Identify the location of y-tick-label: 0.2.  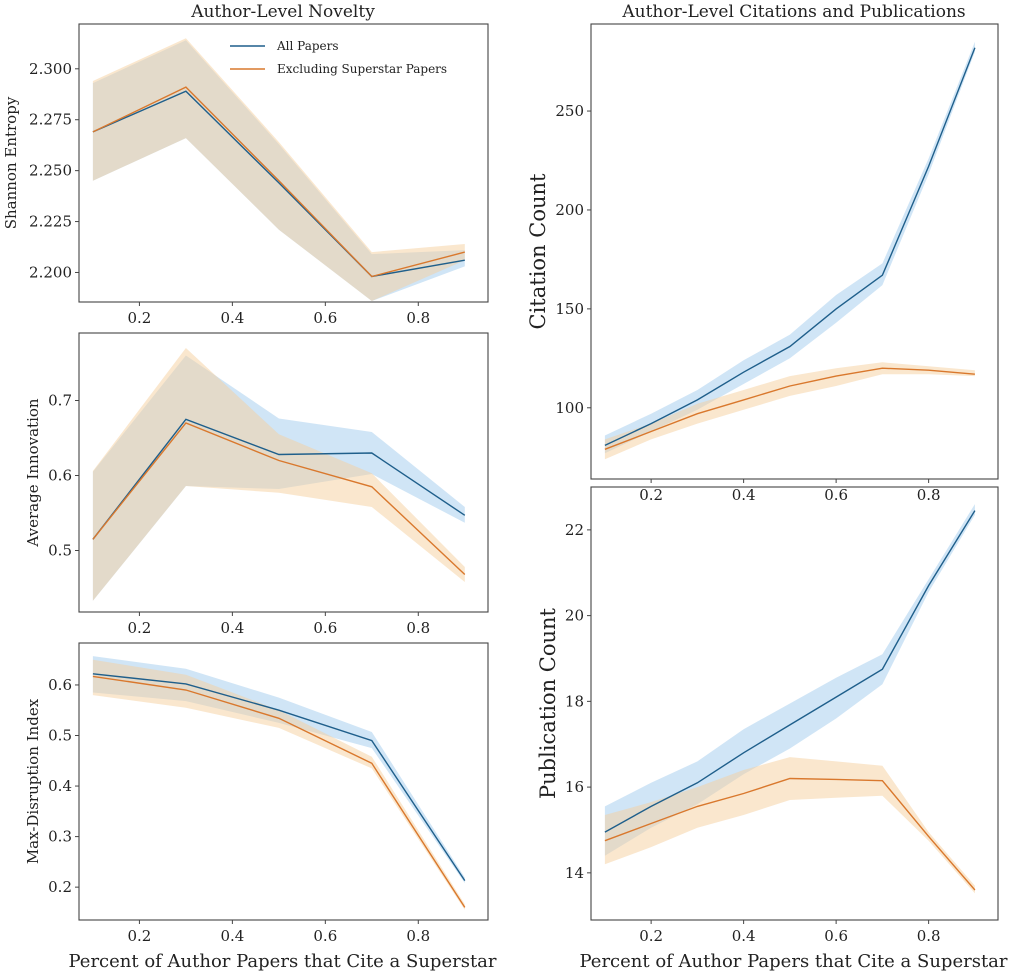
(60, 887).